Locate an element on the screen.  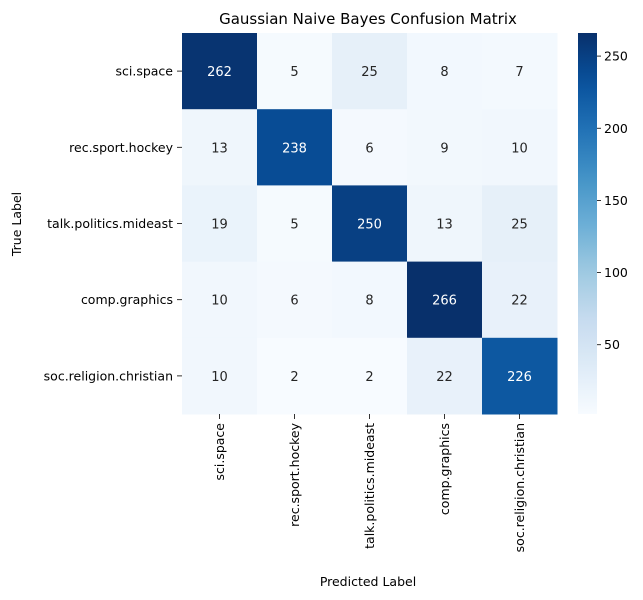
colorbar-tick-label: 100 is located at coordinates (616, 272).